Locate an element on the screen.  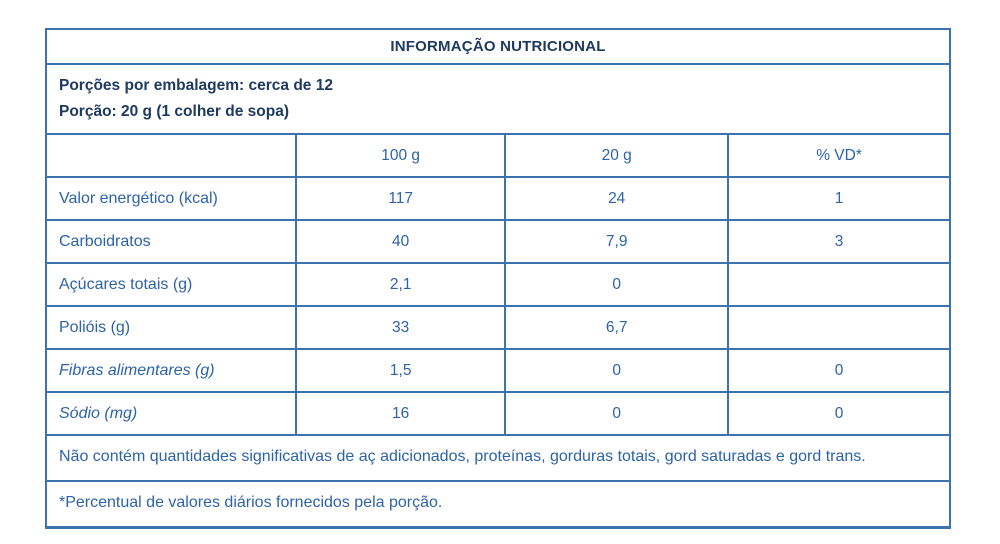
row-label: Polióis (g) is located at coordinates (95, 327).